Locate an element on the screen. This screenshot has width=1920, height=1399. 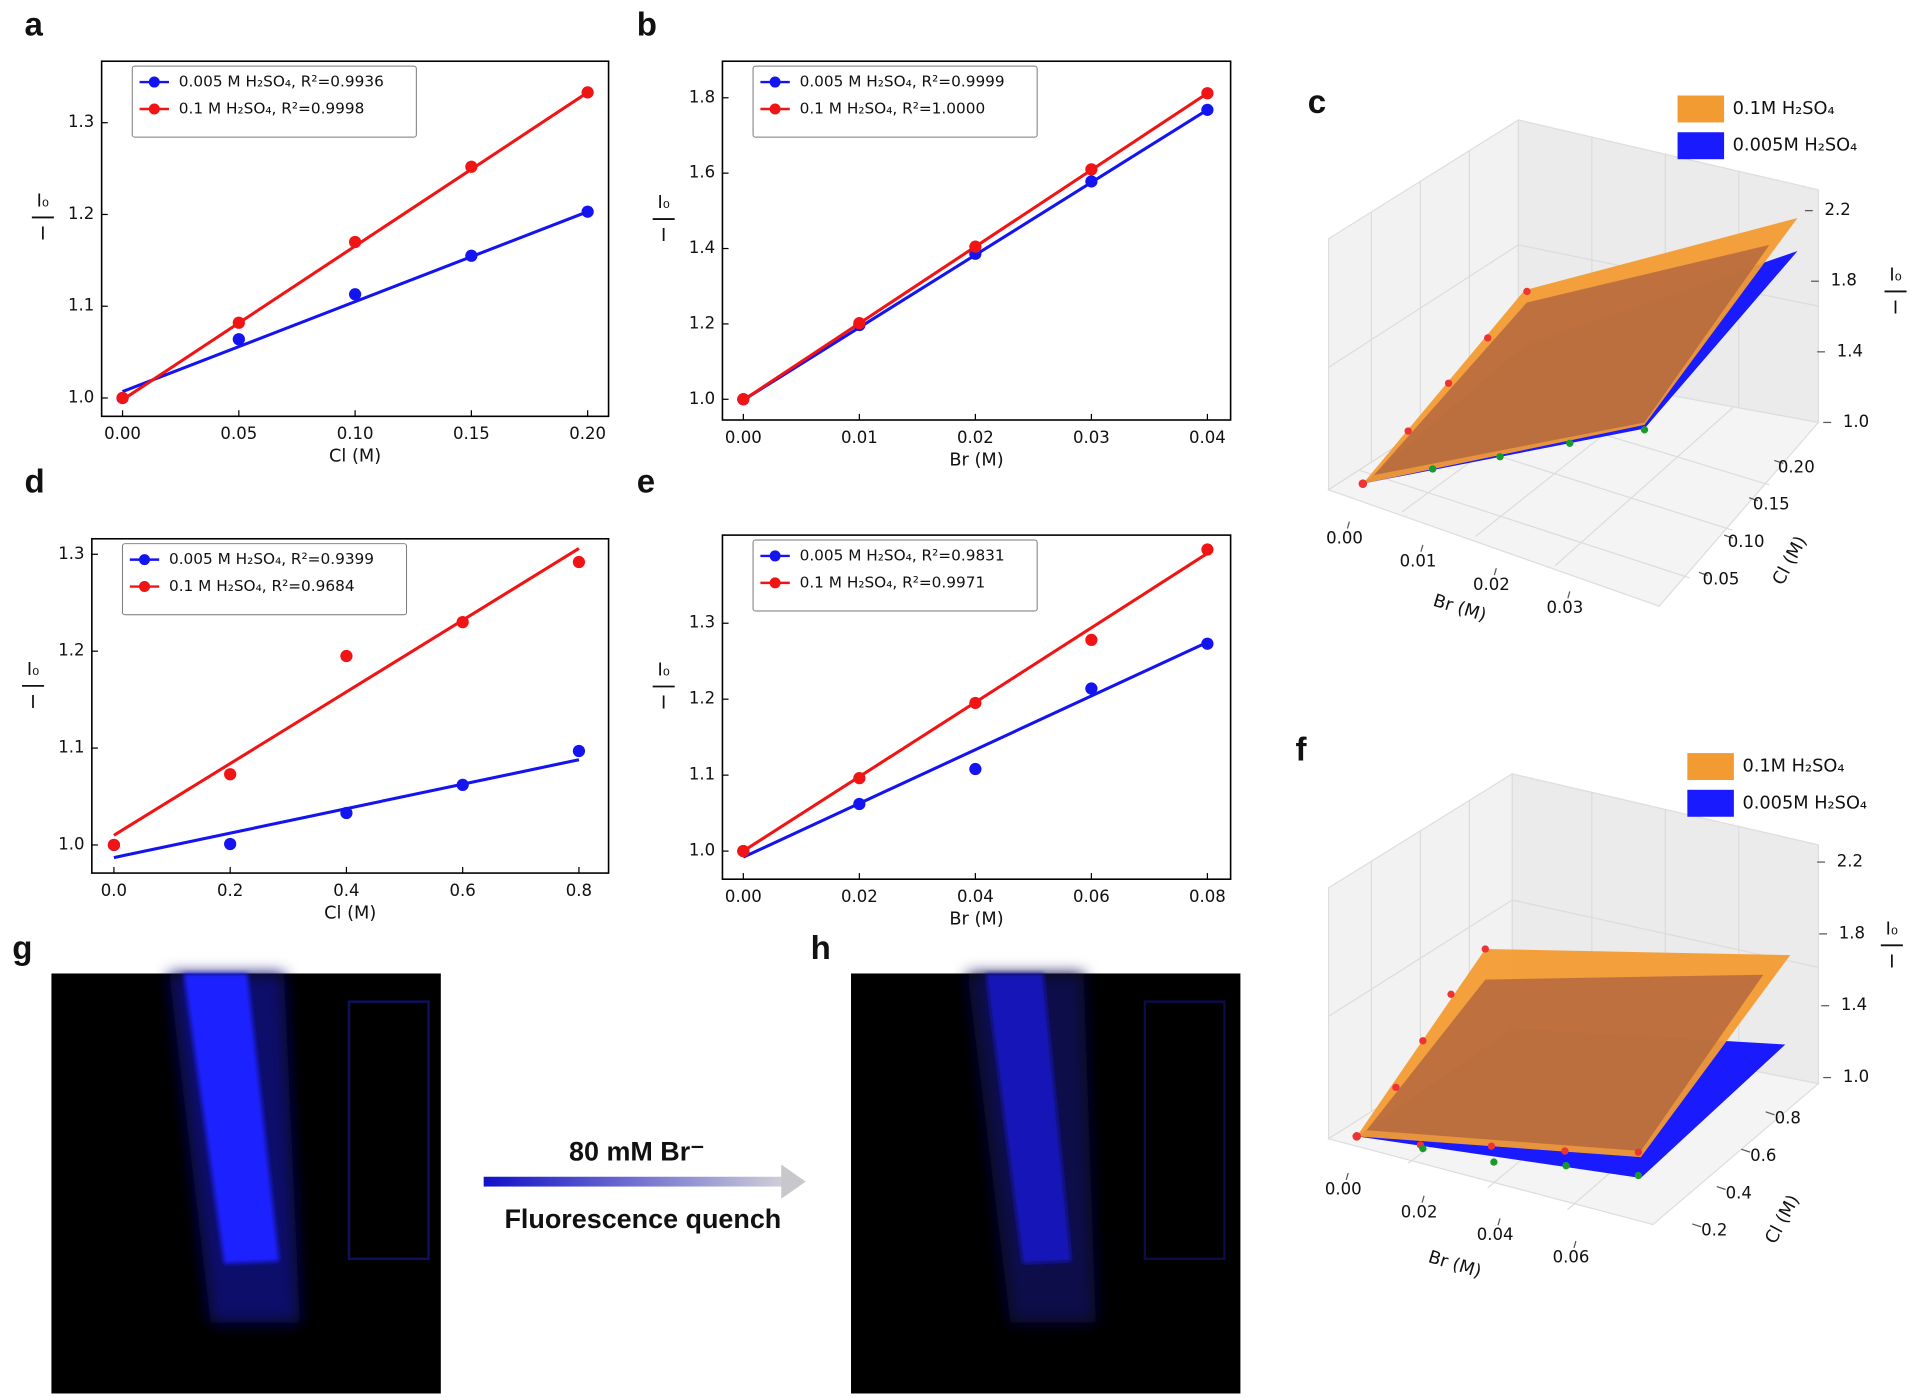
panel-letter: e is located at coordinates (646, 481).